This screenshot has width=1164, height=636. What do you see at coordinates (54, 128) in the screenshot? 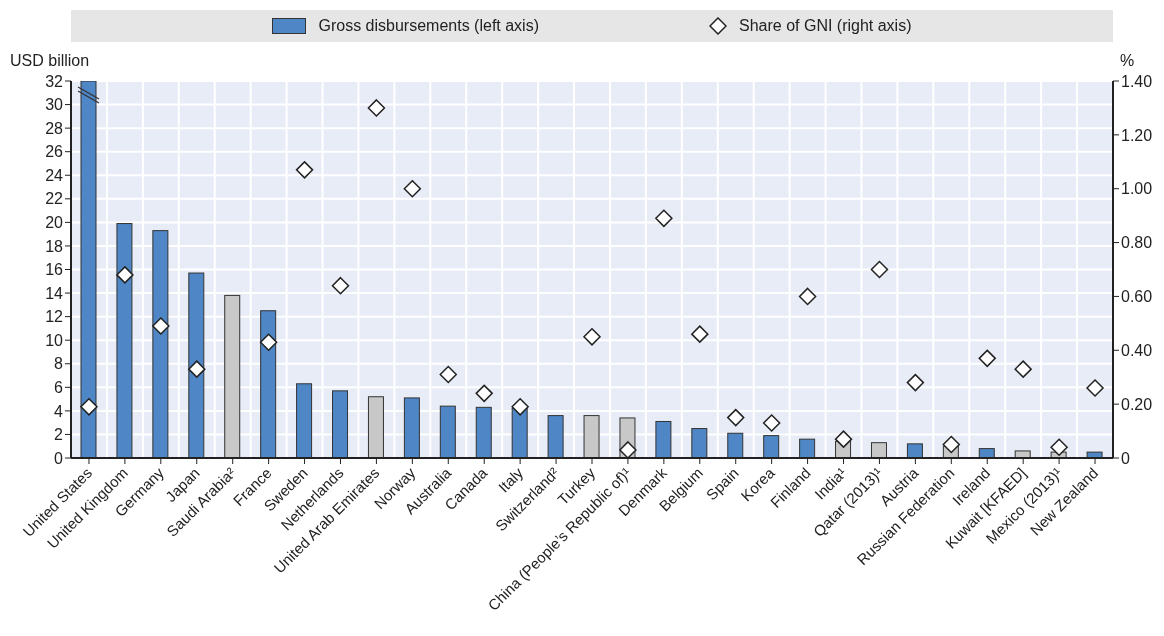
I see `y-tick-label: 28` at bounding box center [54, 128].